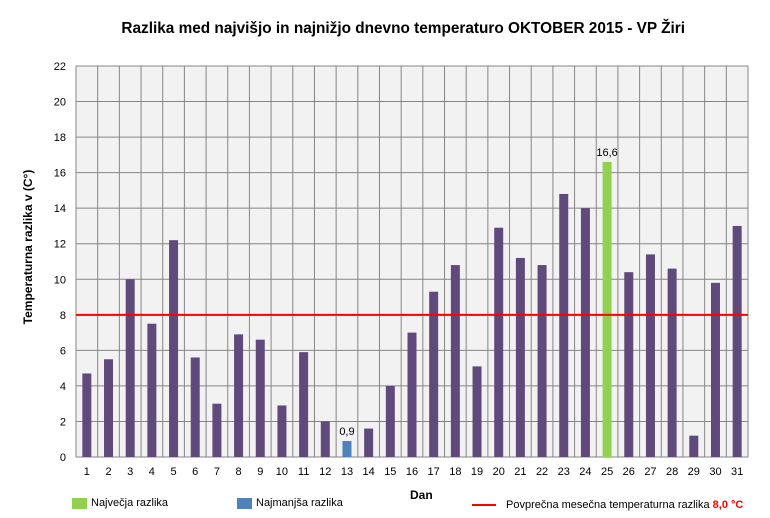 Image resolution: width=770 pixels, height=518 pixels. I want to click on legend-average-value: 8,0 °C, so click(728, 505).